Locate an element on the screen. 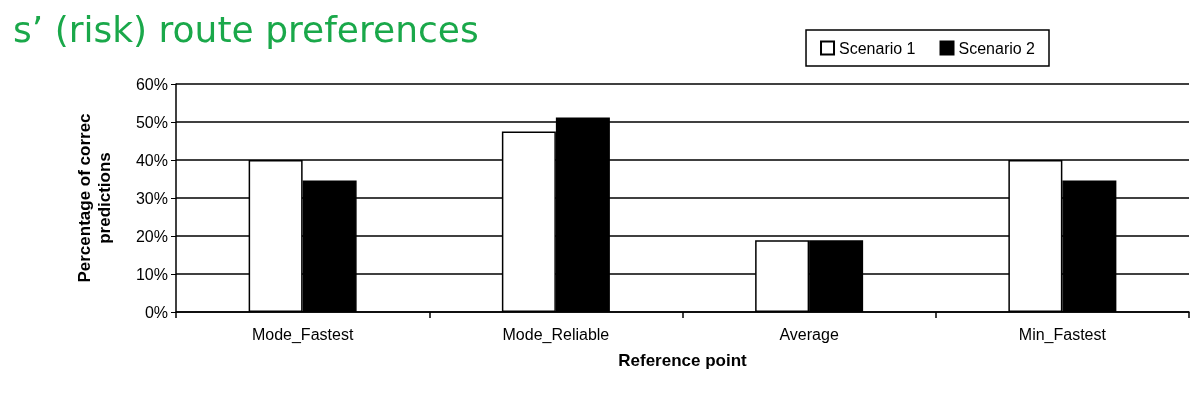  legend-label: Scenario 2 is located at coordinates (997, 48).